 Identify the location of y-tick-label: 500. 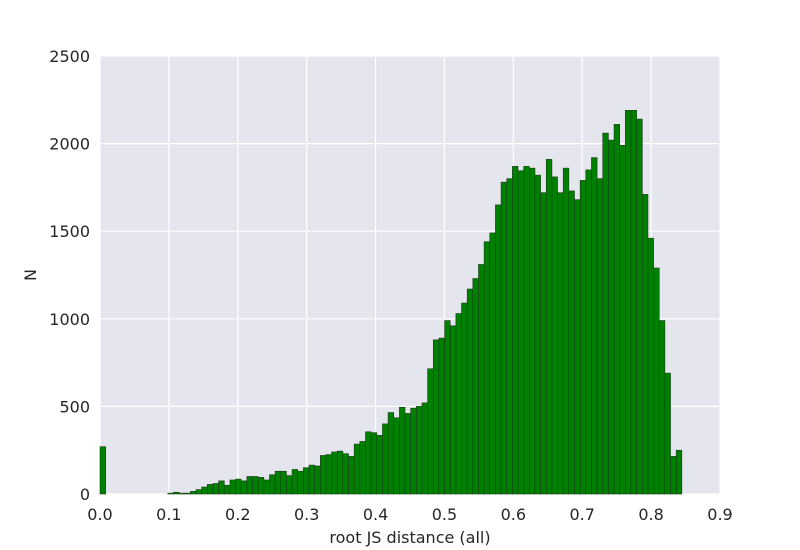
(74, 406).